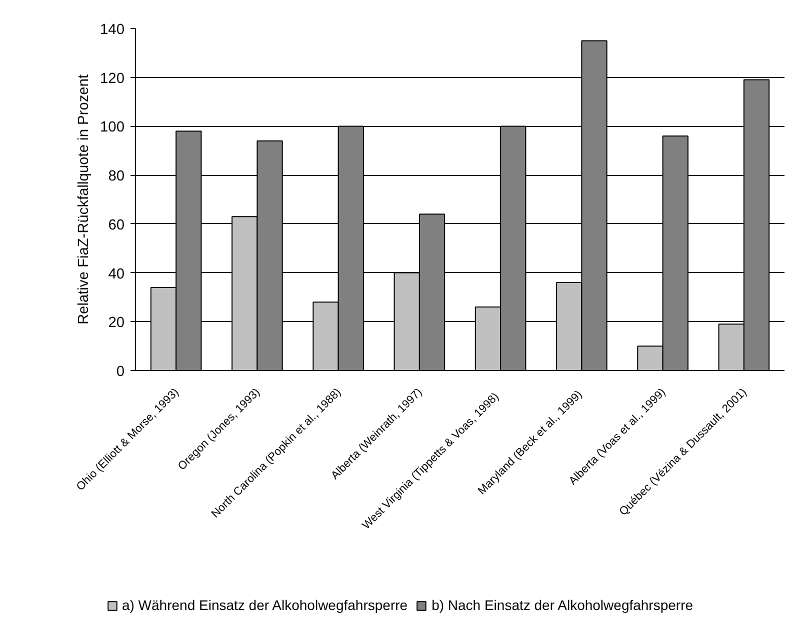 The image size is (799, 625). I want to click on legend-label: b) Nach Einsatz der Alkoholwegfahrsperre, so click(563, 605).